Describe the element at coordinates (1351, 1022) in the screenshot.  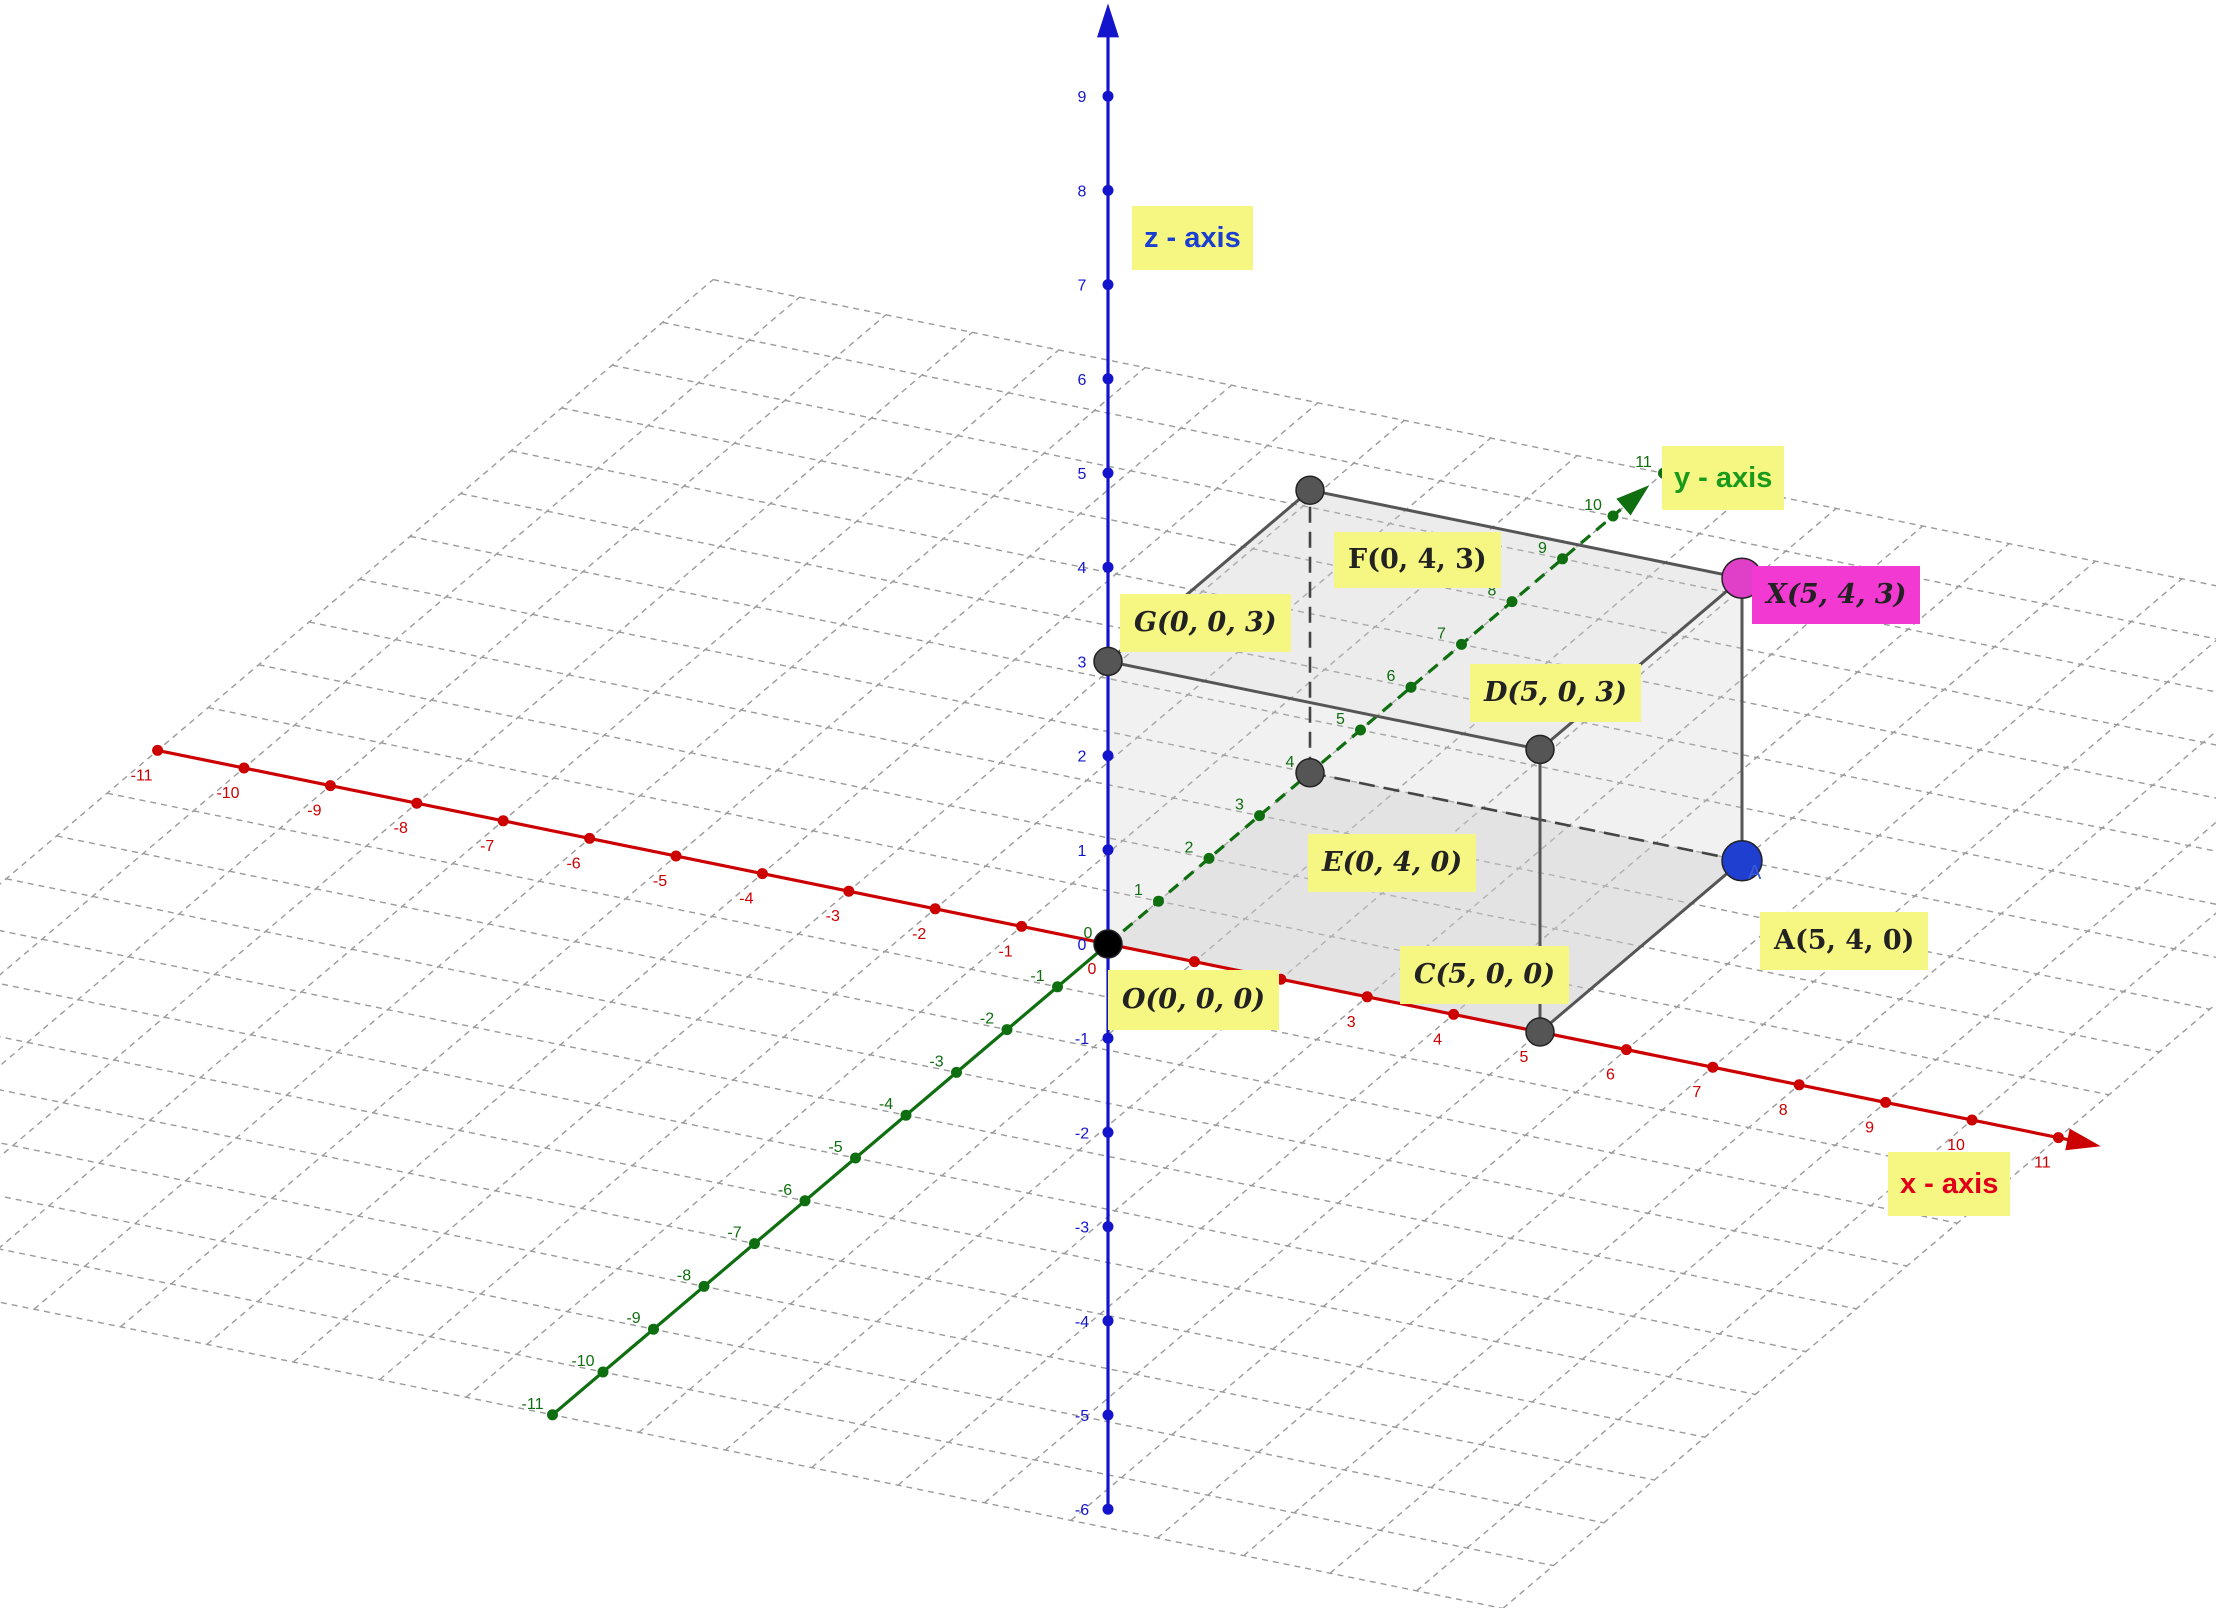
I see `x-tick-label: 3` at that location.